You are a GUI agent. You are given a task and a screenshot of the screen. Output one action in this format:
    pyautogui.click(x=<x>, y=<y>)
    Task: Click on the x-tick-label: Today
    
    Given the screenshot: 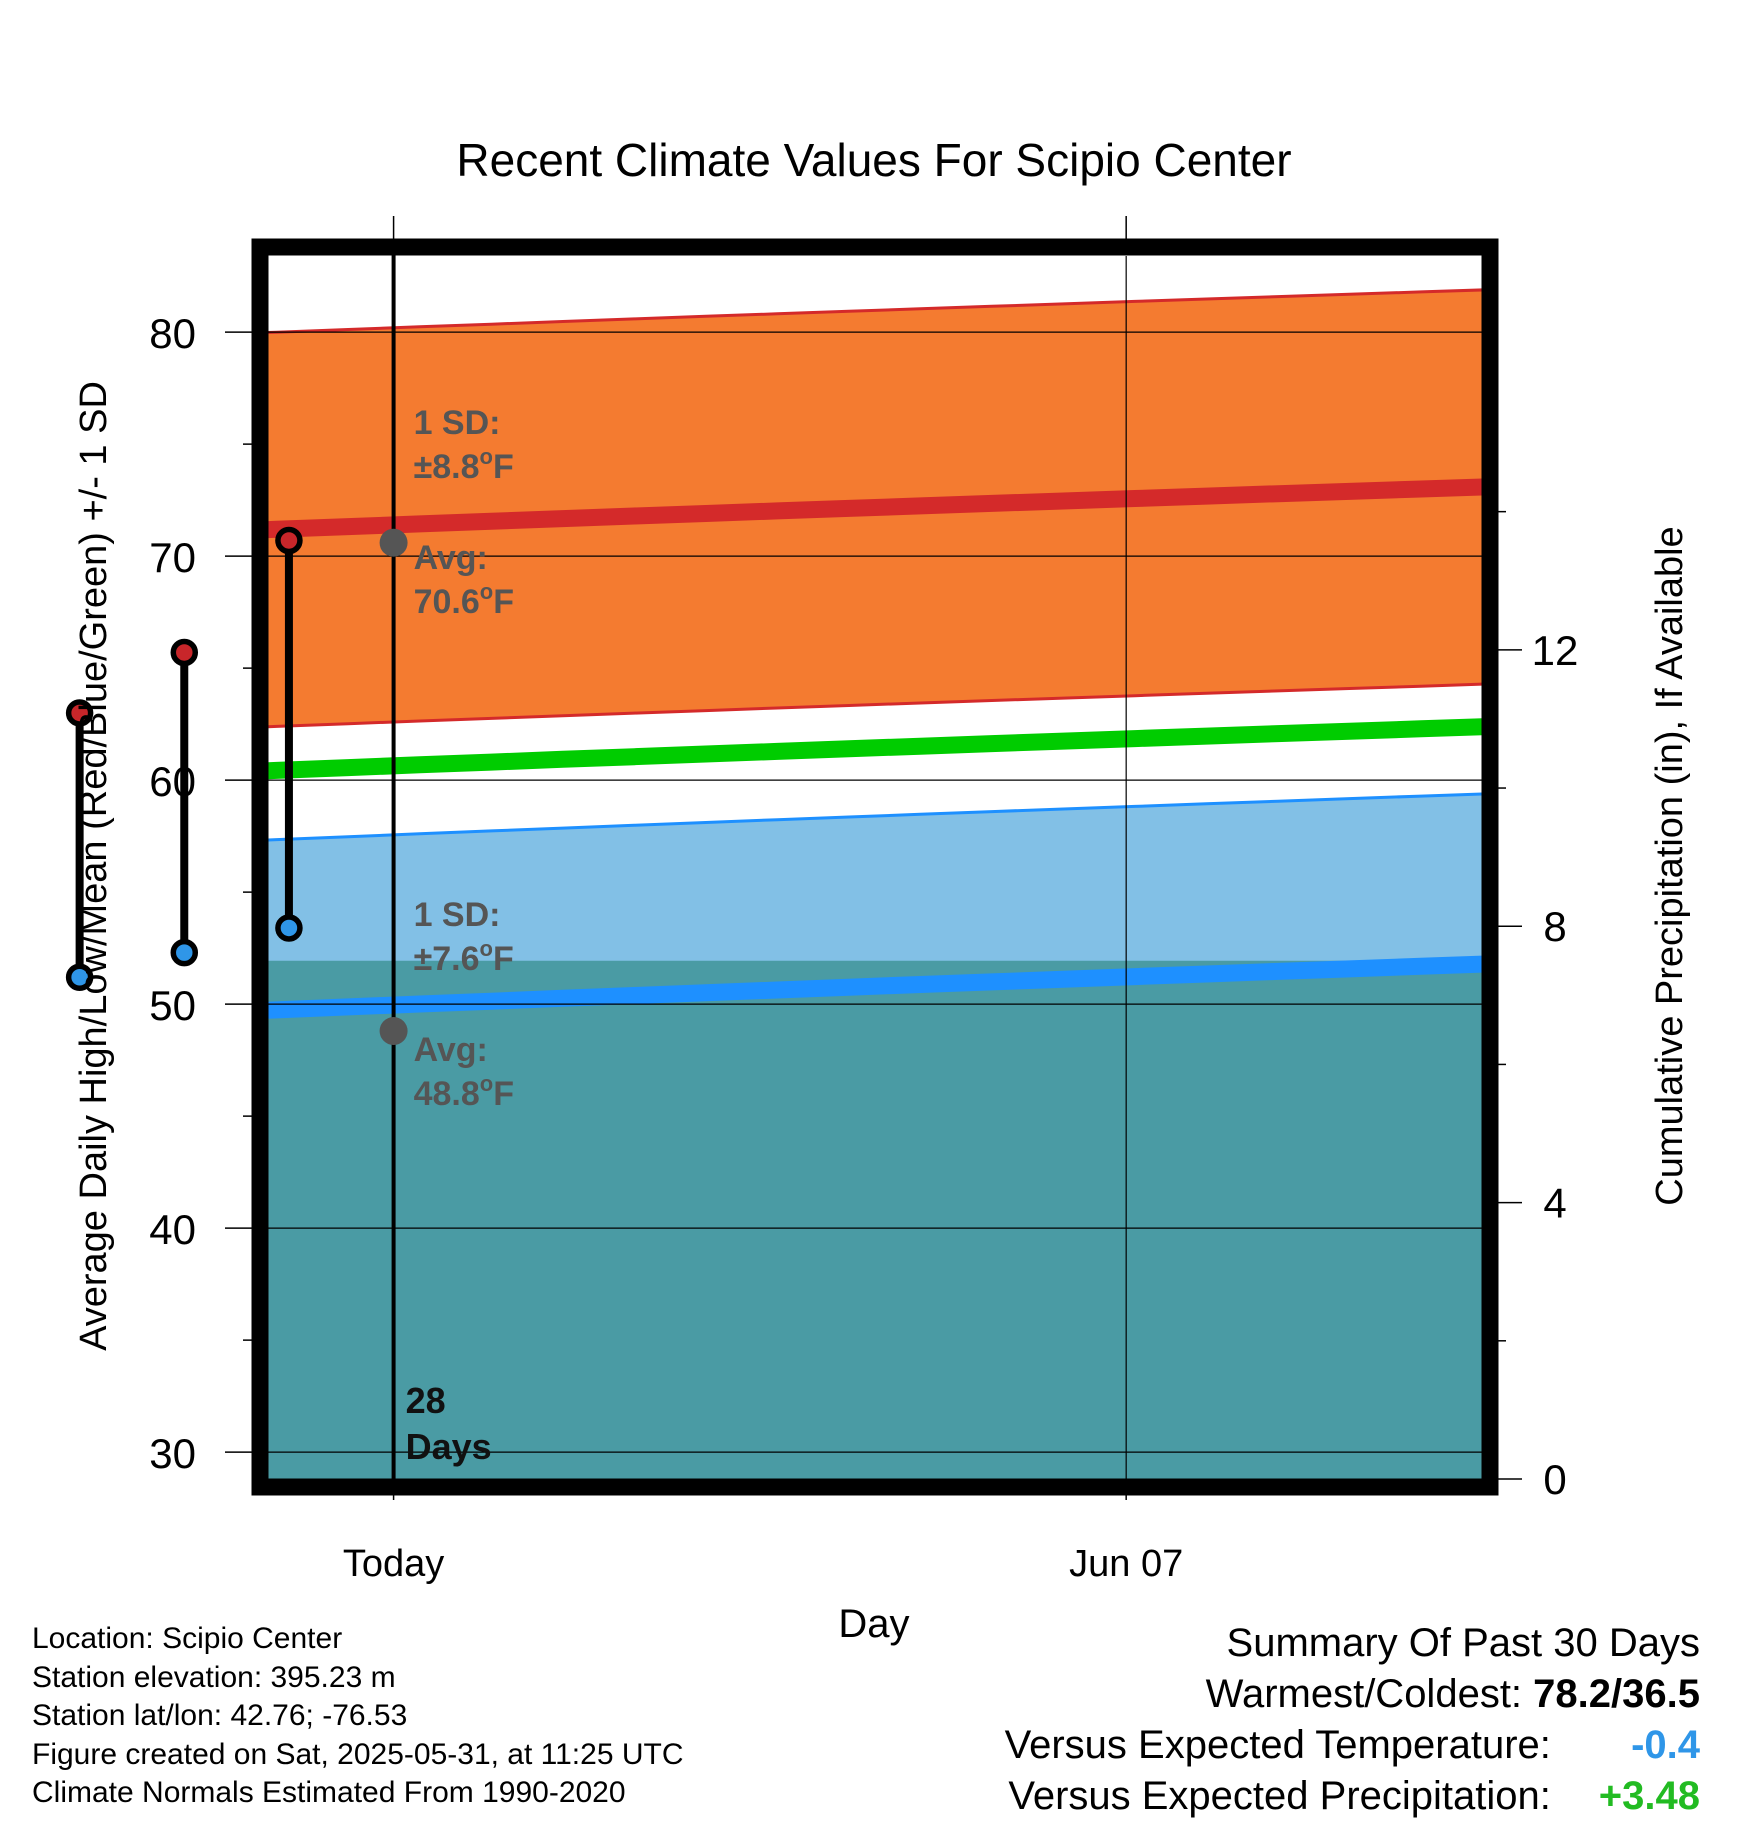 What is the action you would take?
    pyautogui.click(x=393, y=1564)
    